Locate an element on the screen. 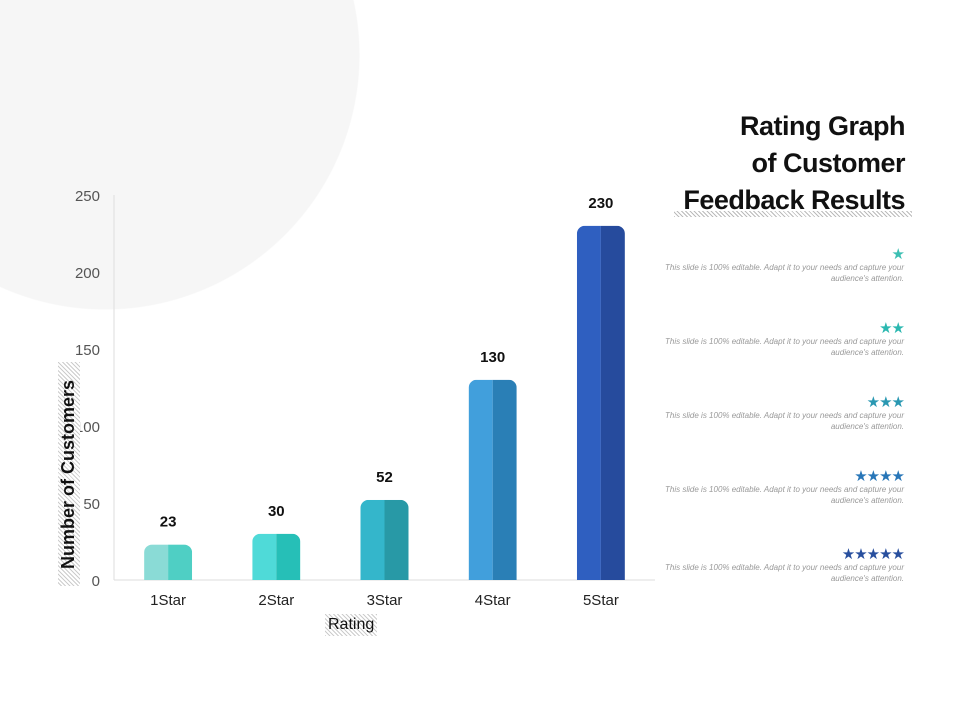 The image size is (960, 720). y-tick-label: 50 is located at coordinates (91, 504).